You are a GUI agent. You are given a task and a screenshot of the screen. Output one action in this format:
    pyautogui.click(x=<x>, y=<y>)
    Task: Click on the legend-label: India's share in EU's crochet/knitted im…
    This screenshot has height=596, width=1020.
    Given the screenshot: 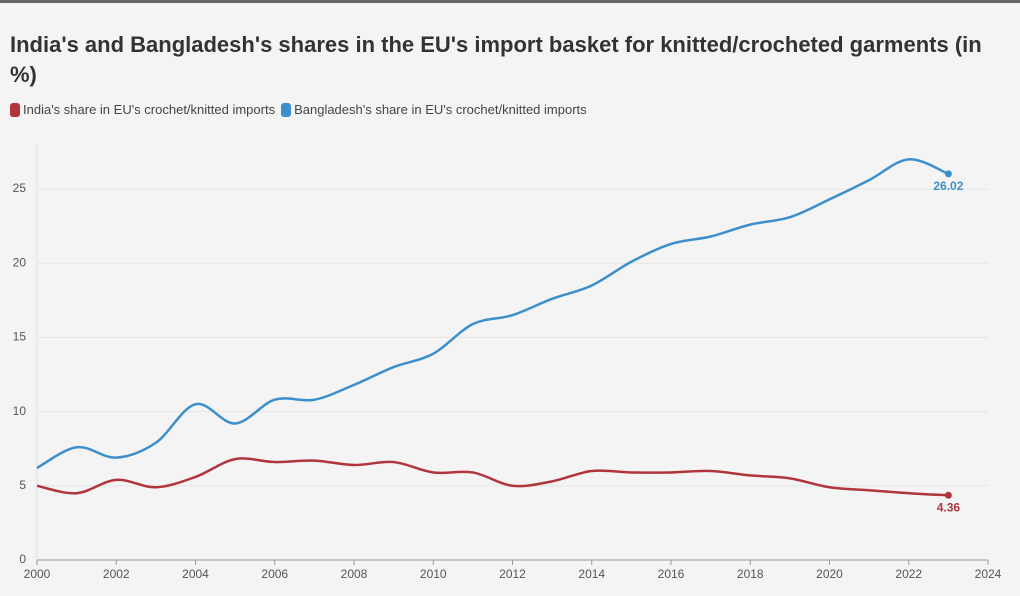 What is the action you would take?
    pyautogui.click(x=149, y=109)
    